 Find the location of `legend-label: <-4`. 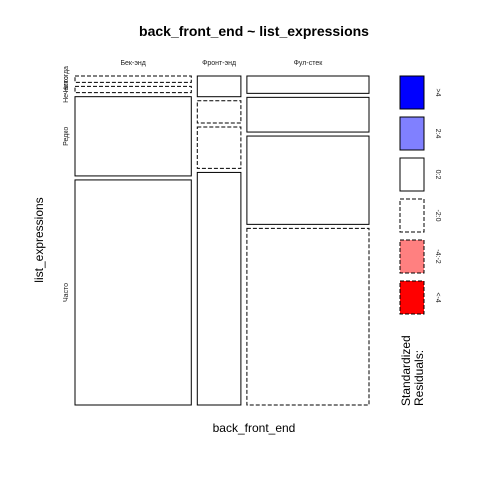

legend-label: <-4 is located at coordinates (437, 297).